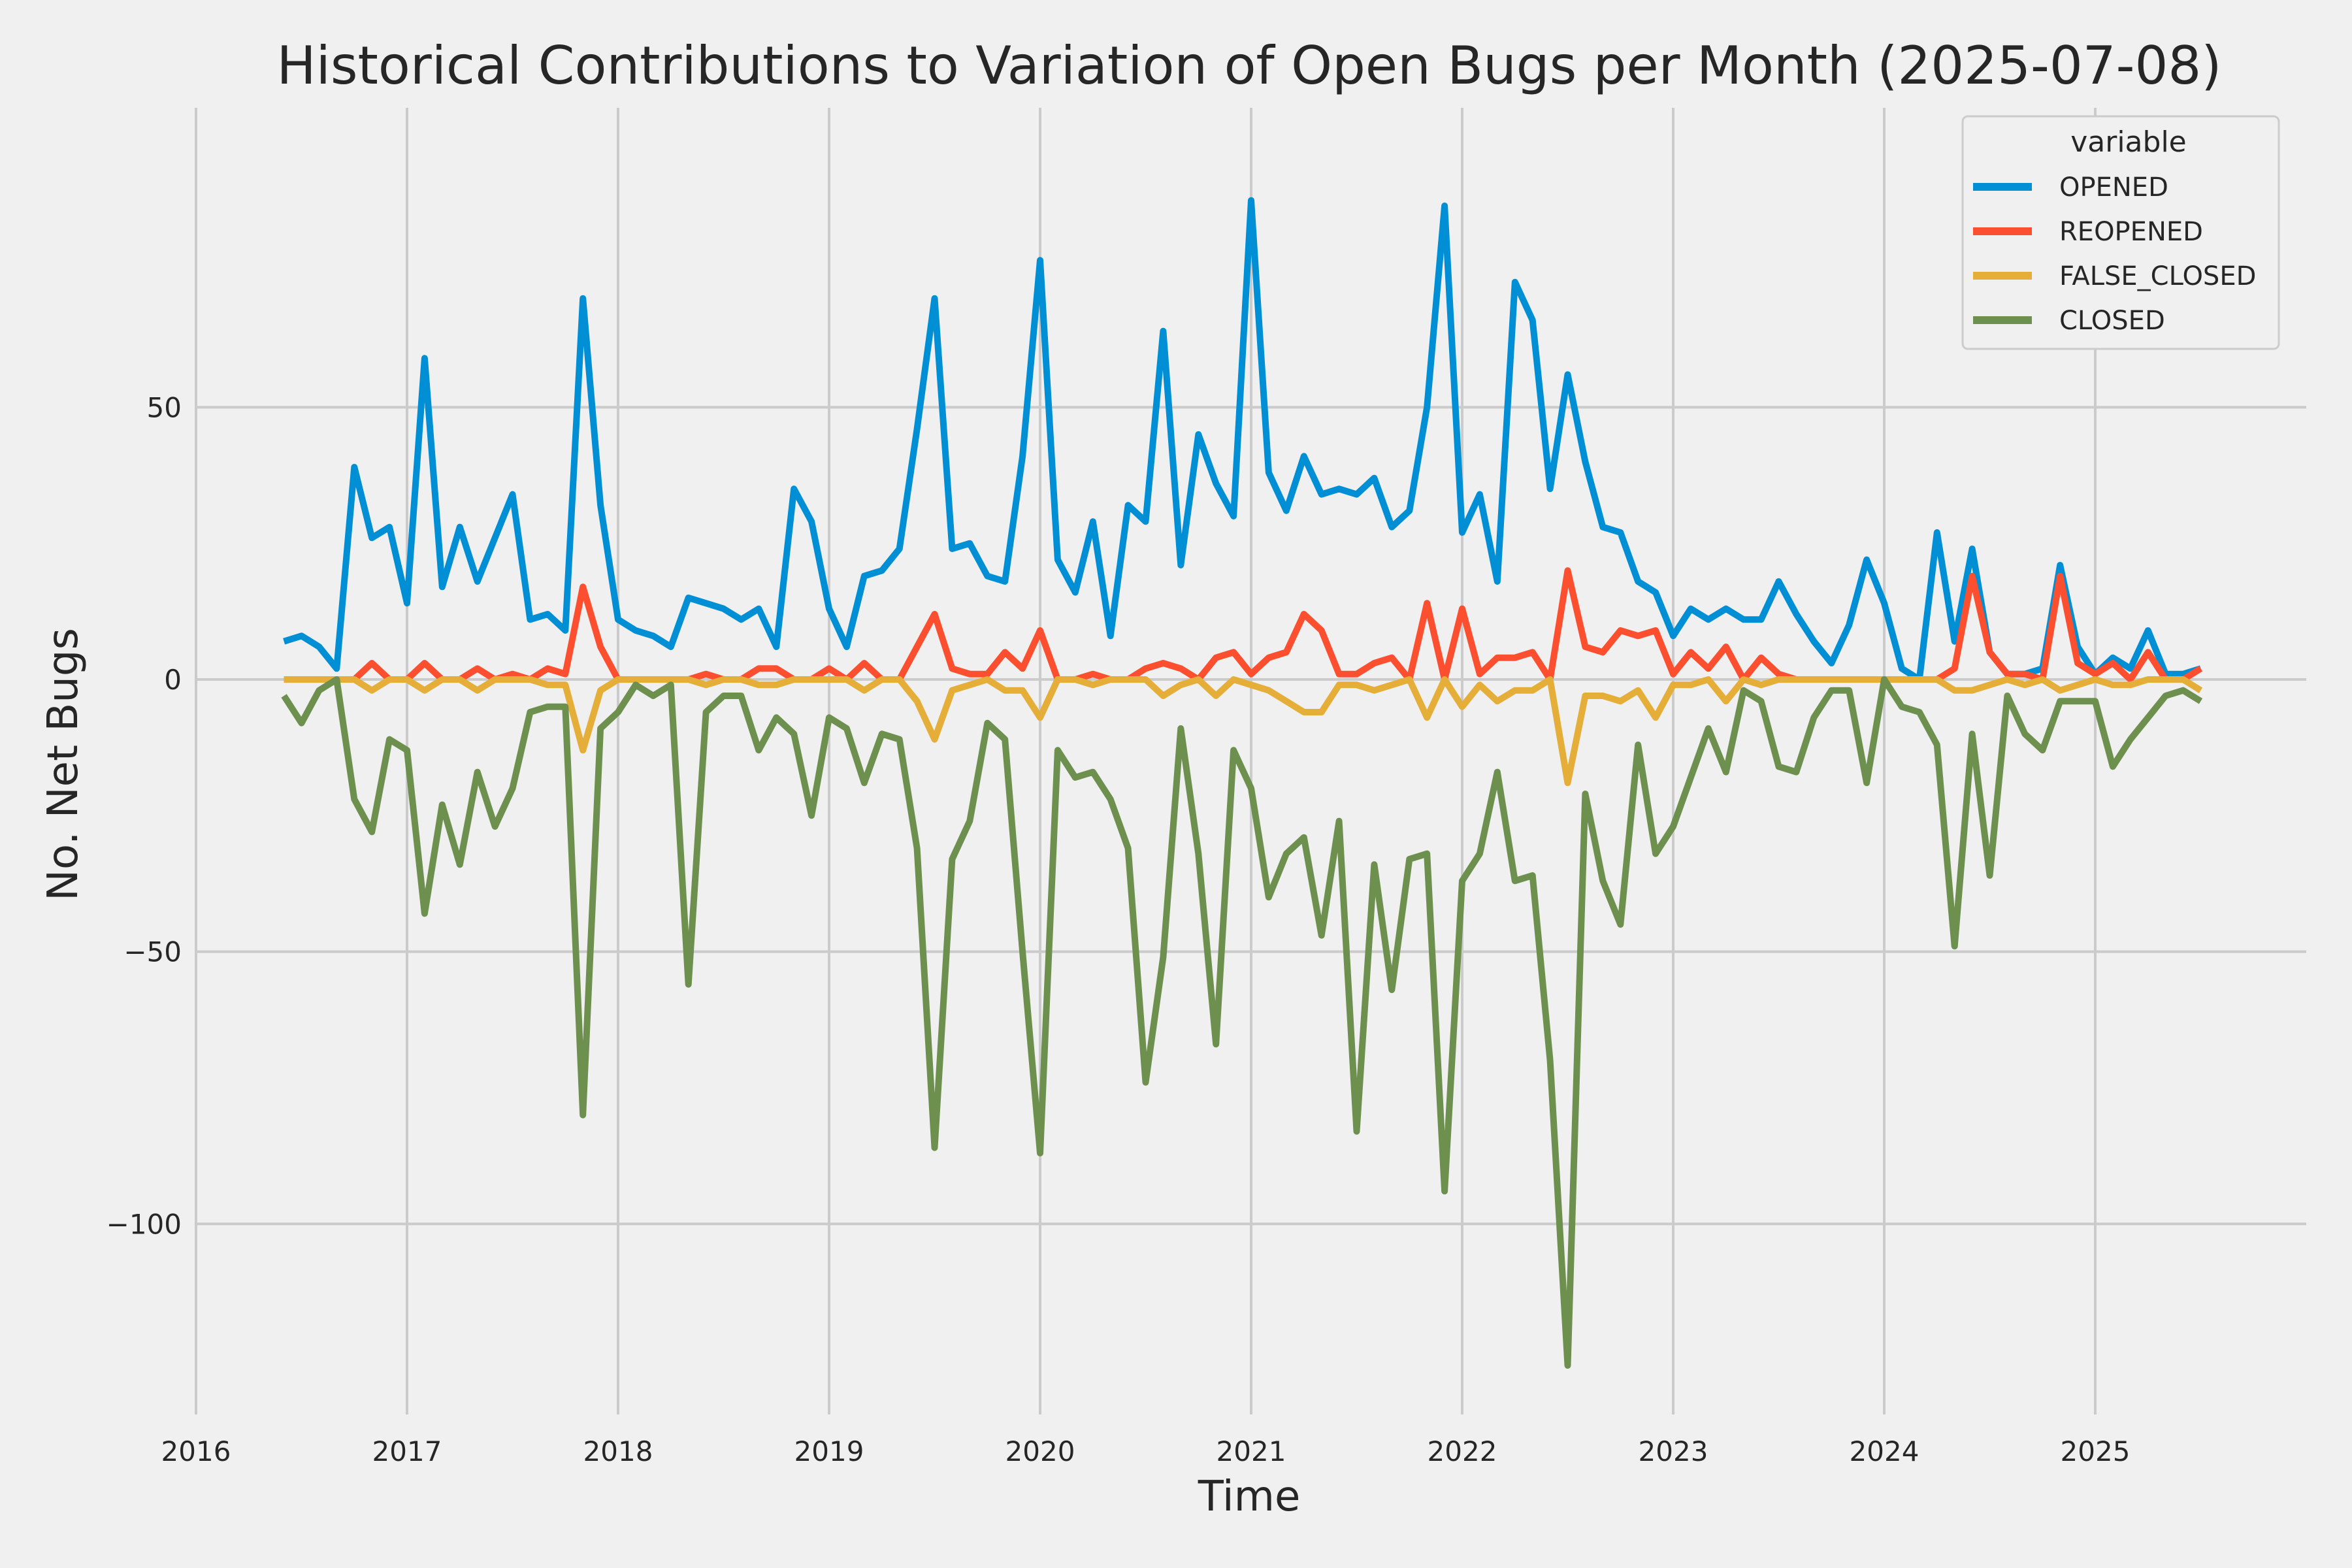 This screenshot has height=1568, width=2352. What do you see at coordinates (1462, 1451) in the screenshot?
I see `x-tick-label: 2022` at bounding box center [1462, 1451].